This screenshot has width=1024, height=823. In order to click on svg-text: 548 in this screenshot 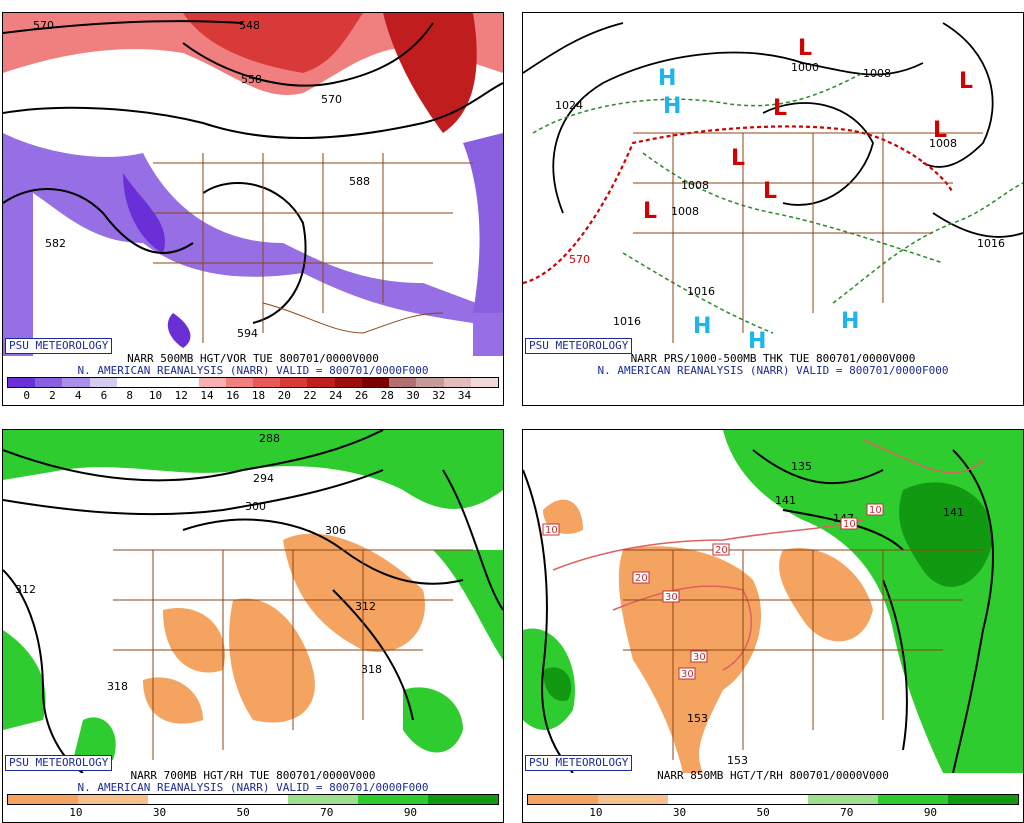, I will do `click(249, 25)`.